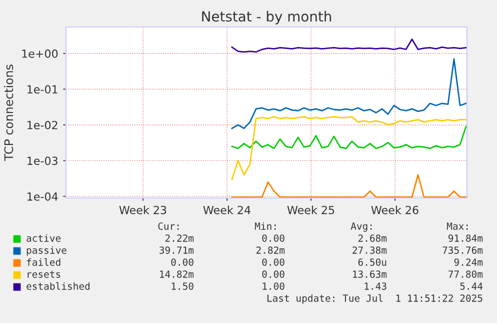 The width and height of the screenshot is (497, 323). I want to click on x-tick-label: Week 25, so click(310, 210).